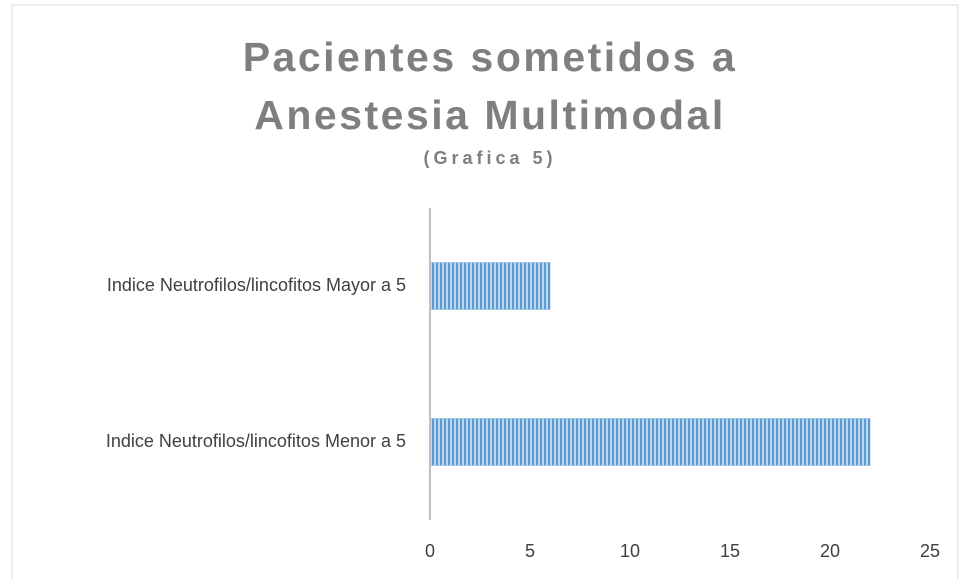 This screenshot has width=961, height=579. I want to click on chart-subtitle: (Grafica 5), so click(490, 158).